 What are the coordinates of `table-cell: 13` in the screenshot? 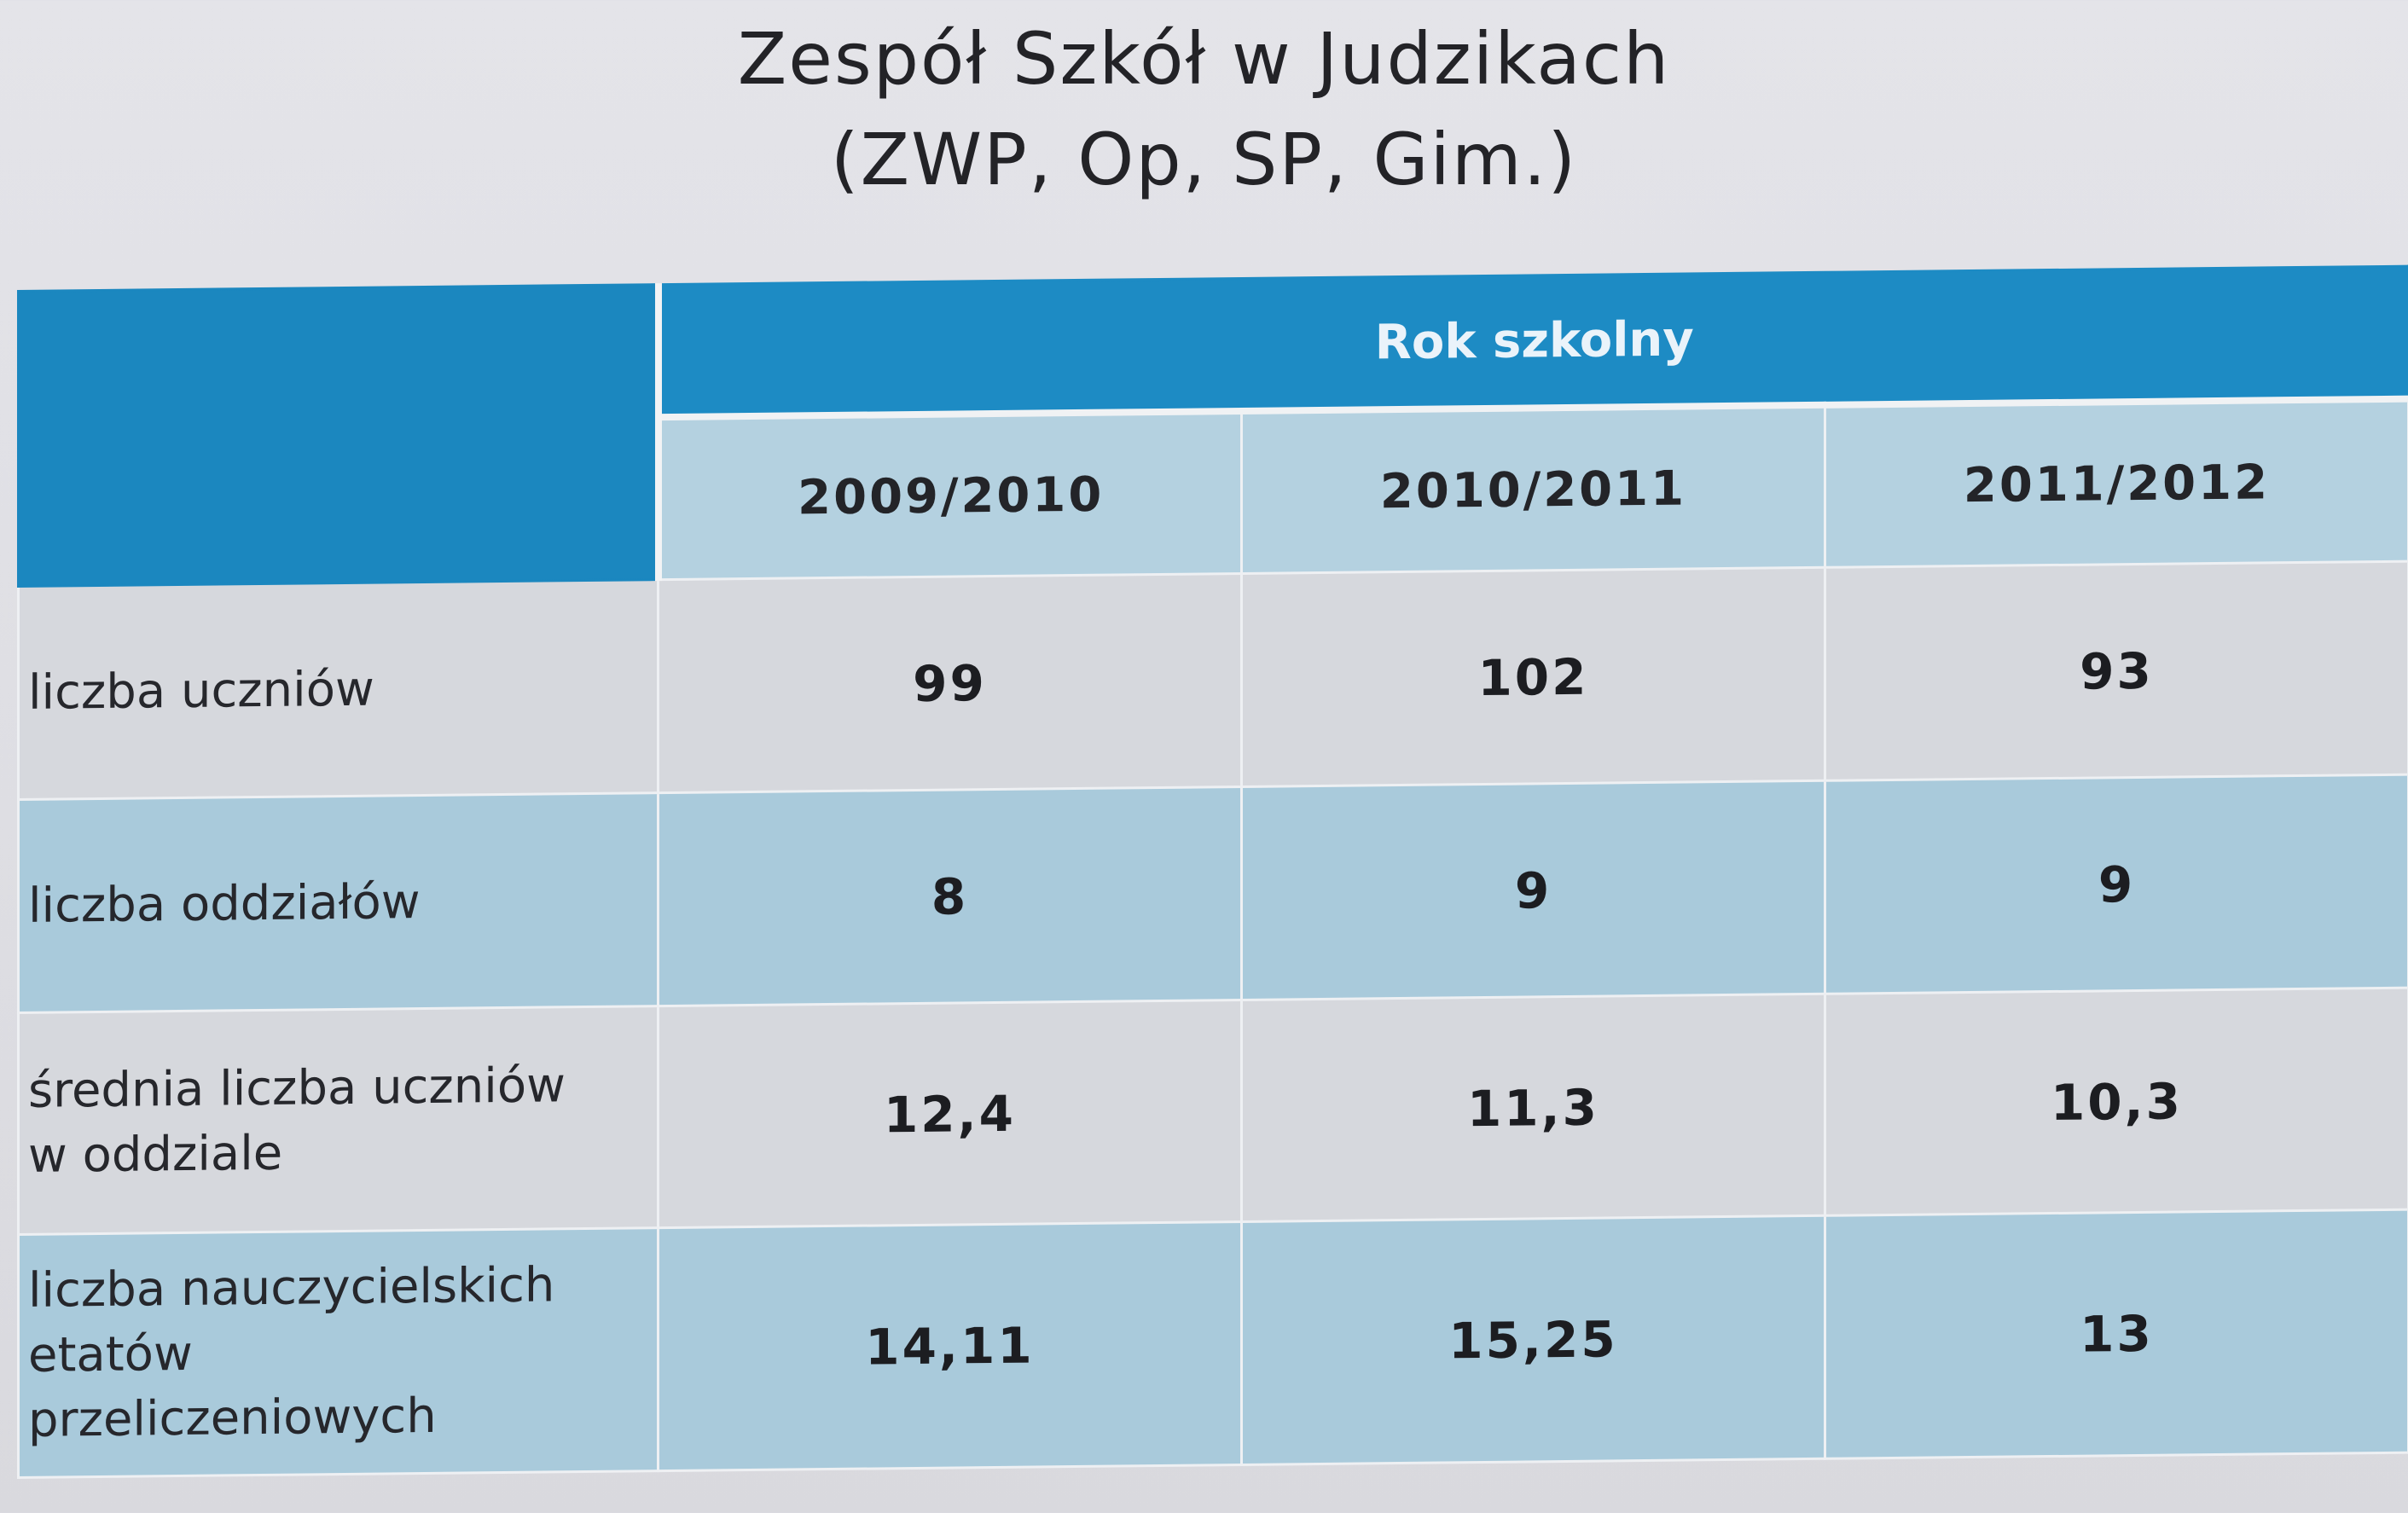 It's located at (2116, 1334).